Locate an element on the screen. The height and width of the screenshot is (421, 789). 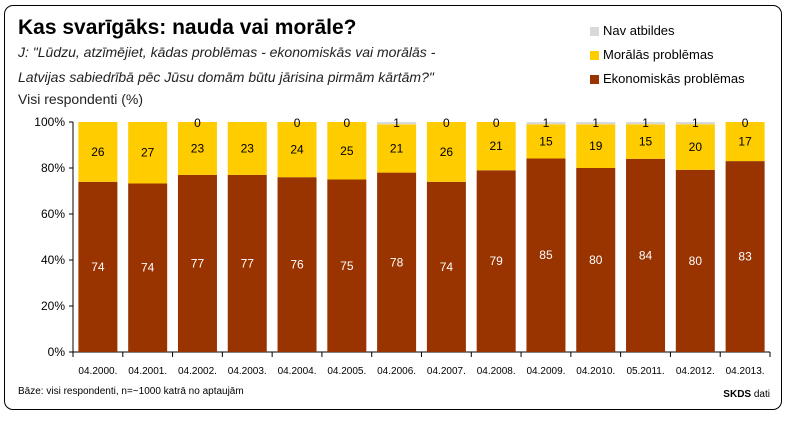
source-main: SKDS is located at coordinates (737, 394).